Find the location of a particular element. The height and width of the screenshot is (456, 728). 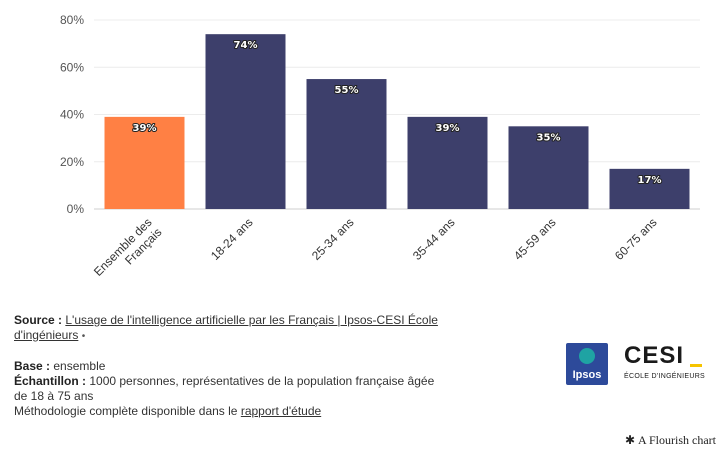

sample-label: Échantillon : is located at coordinates (50, 381).